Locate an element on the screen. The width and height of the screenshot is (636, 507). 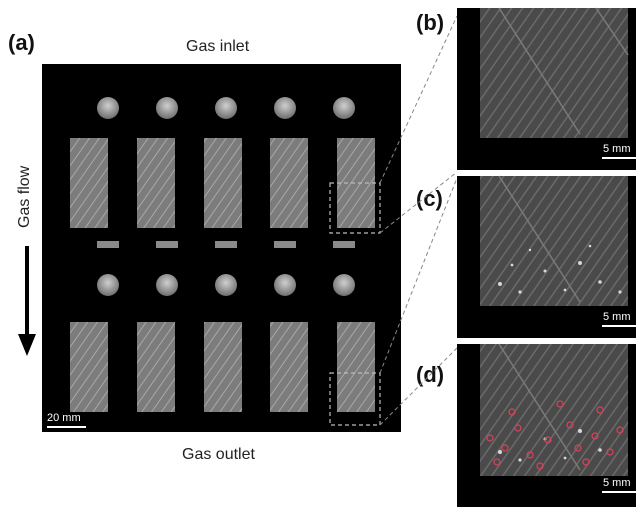
panel-label-b: (b) is located at coordinates (430, 22).